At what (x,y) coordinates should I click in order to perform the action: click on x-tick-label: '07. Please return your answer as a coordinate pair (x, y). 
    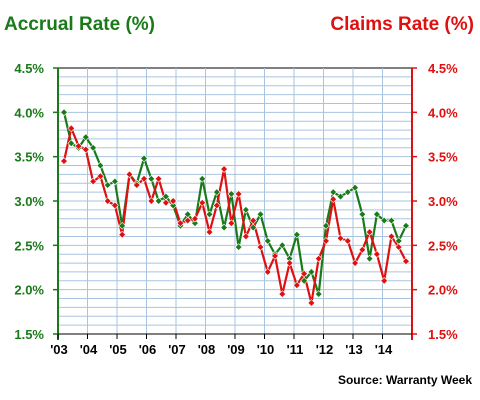
    Looking at the image, I should click on (177, 349).